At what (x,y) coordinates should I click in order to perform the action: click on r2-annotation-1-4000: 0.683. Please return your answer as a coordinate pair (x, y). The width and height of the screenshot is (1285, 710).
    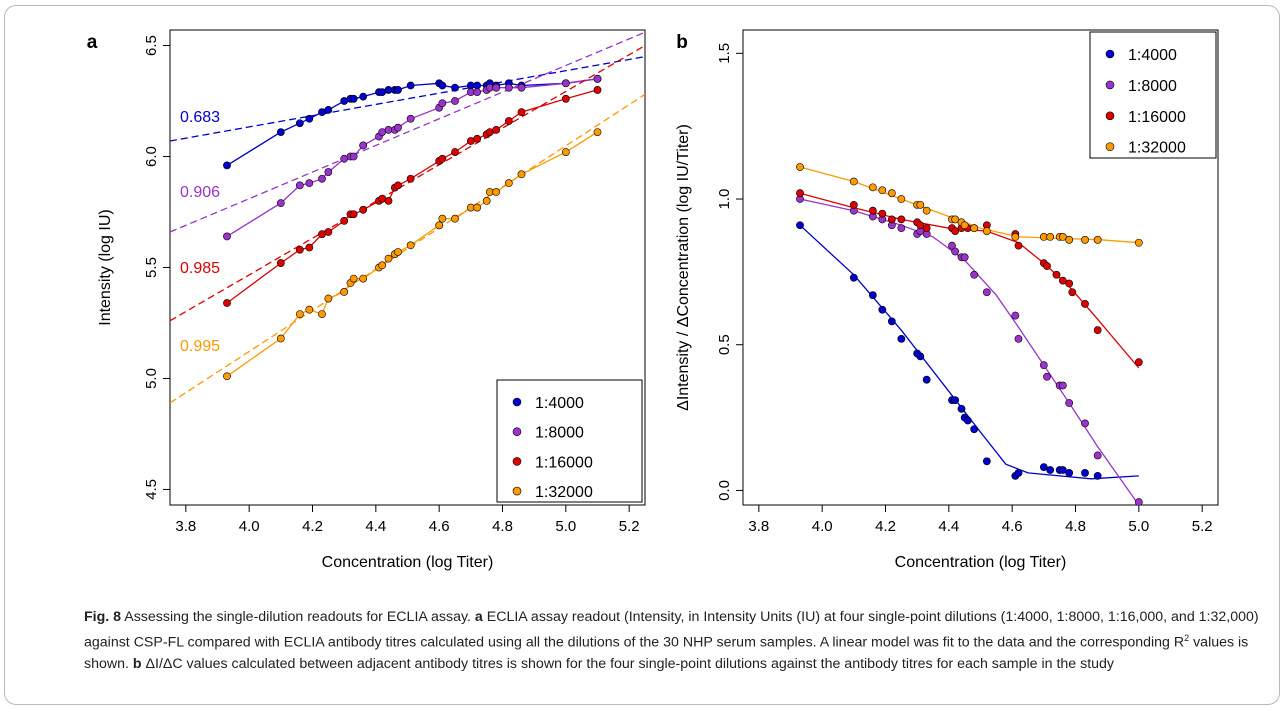
    Looking at the image, I should click on (200, 117).